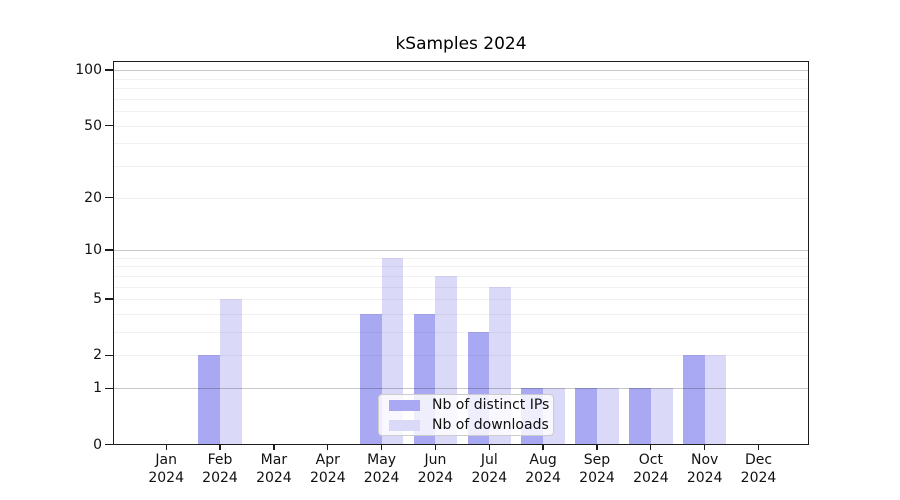 This screenshot has height=500, width=900. I want to click on x-tick-month: Apr, so click(327, 460).